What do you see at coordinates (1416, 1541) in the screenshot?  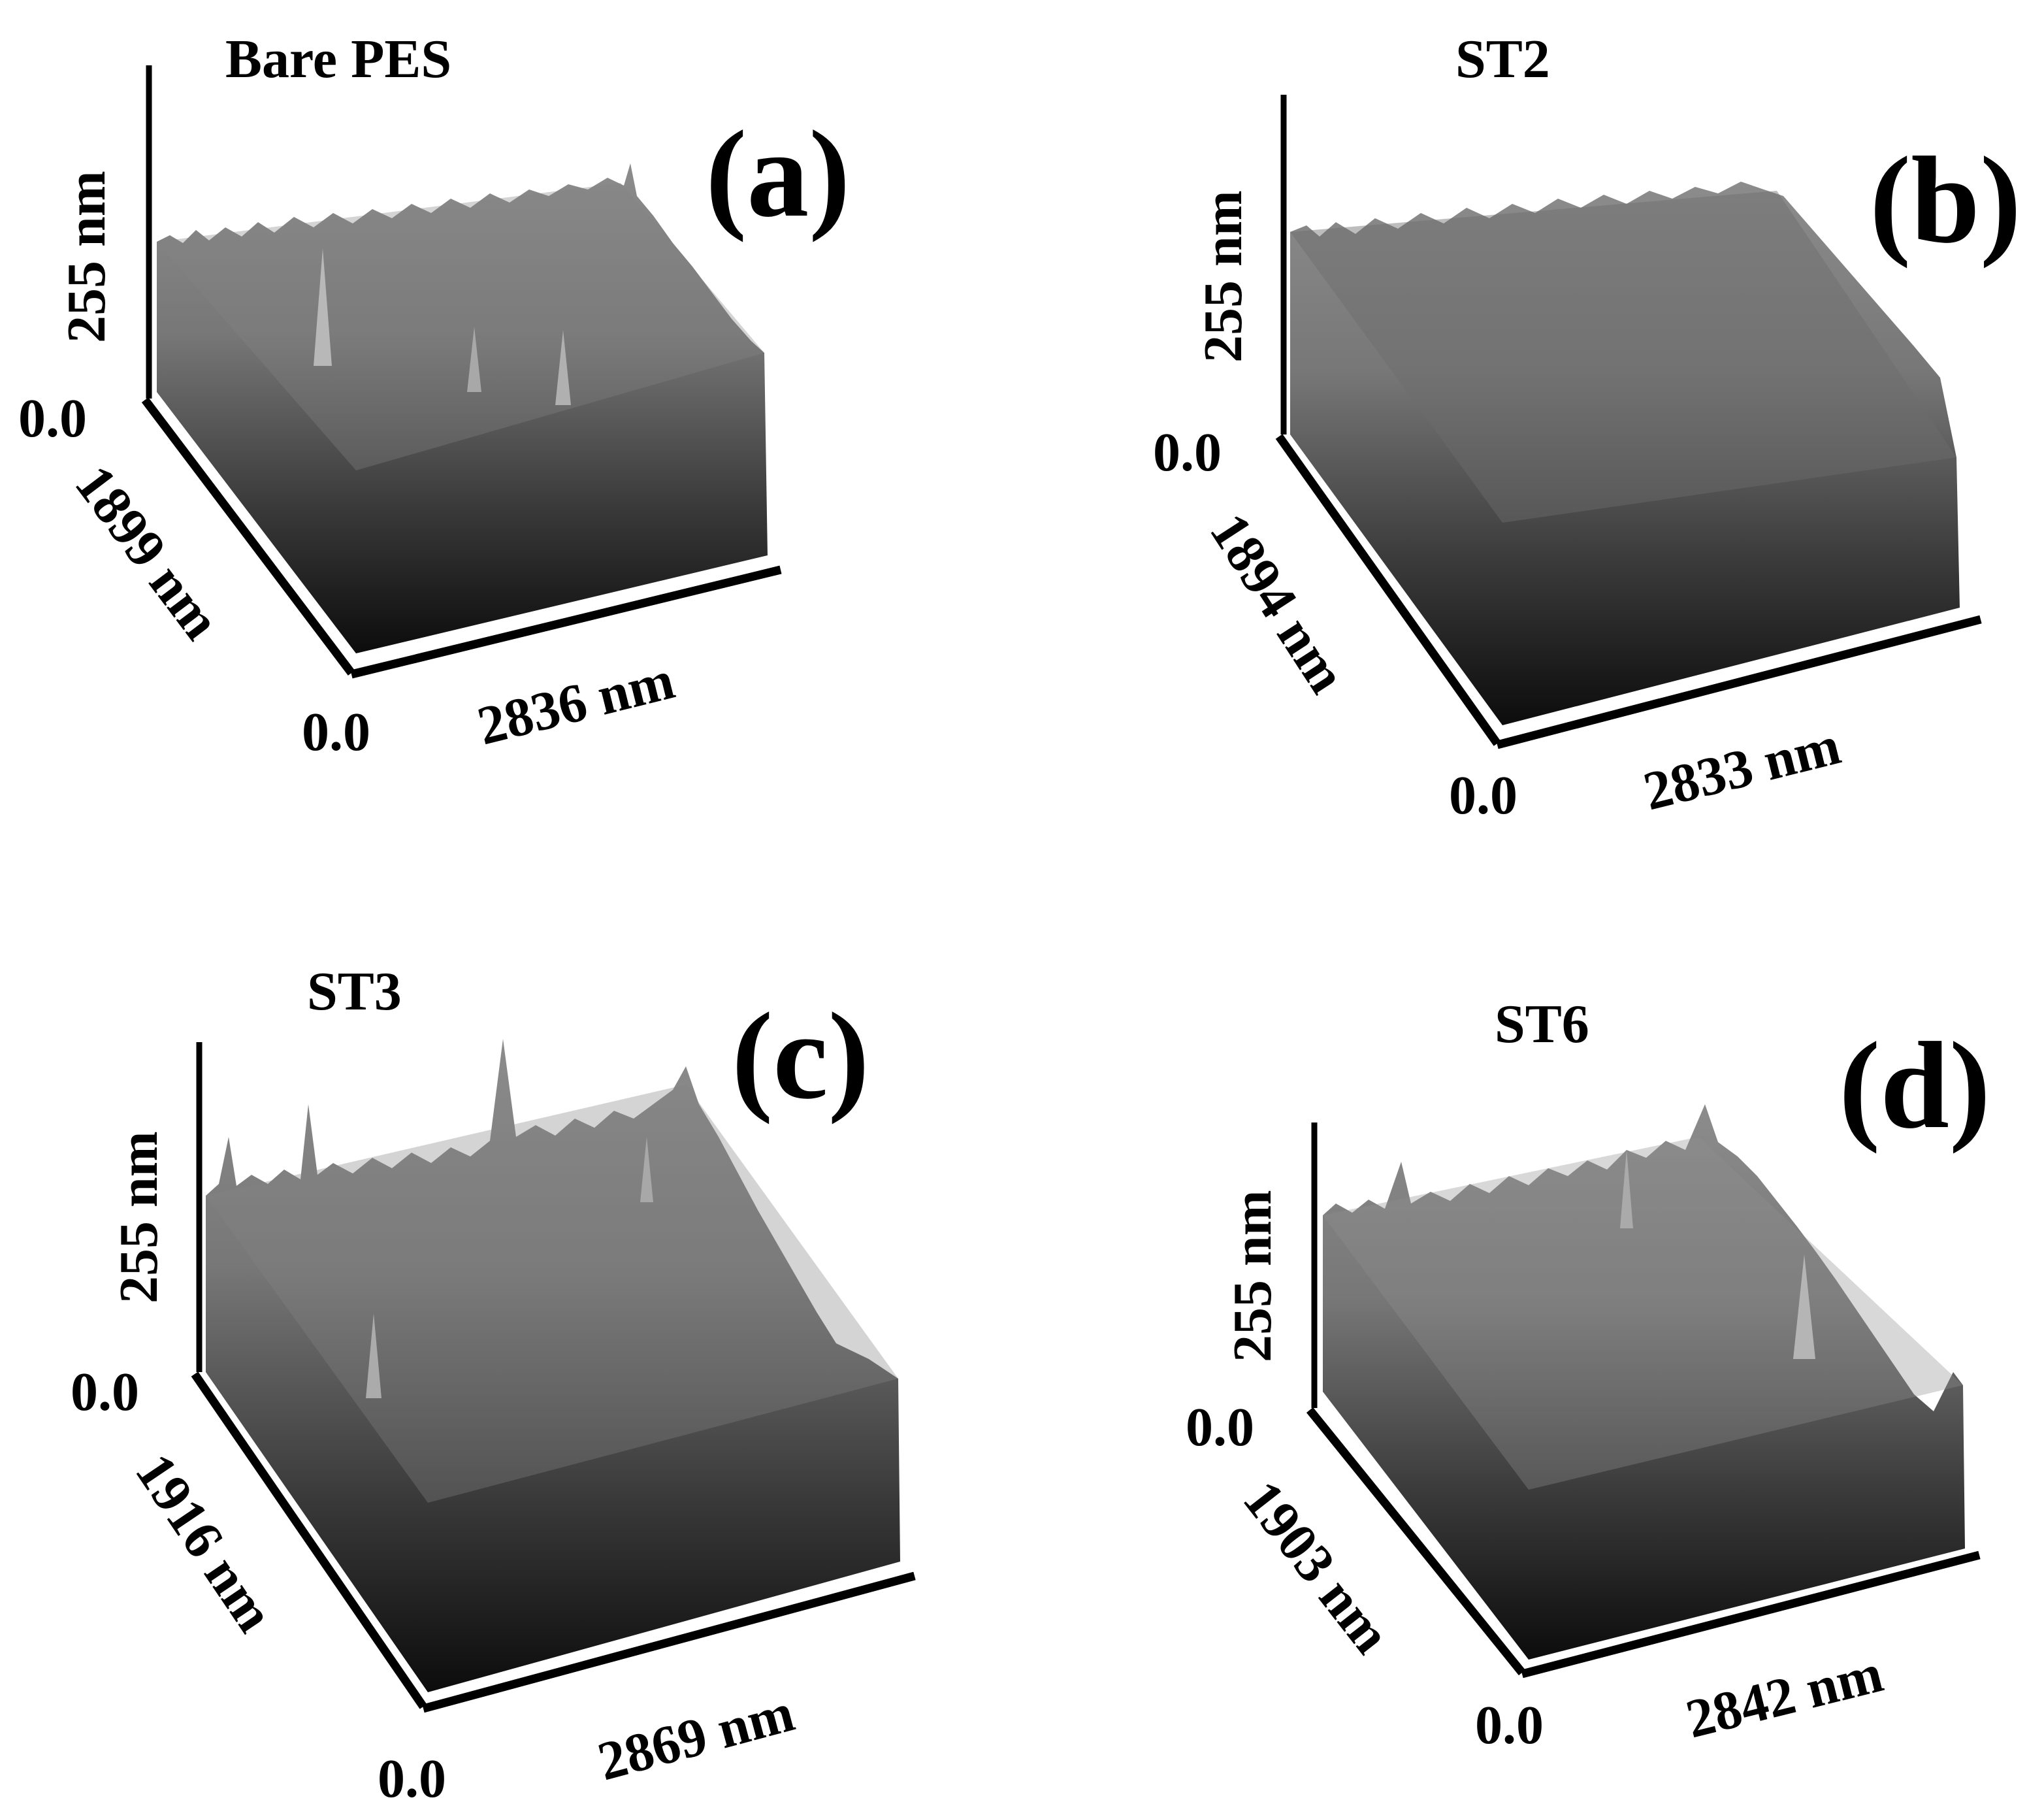 I see `depth-axis-d` at bounding box center [1416, 1541].